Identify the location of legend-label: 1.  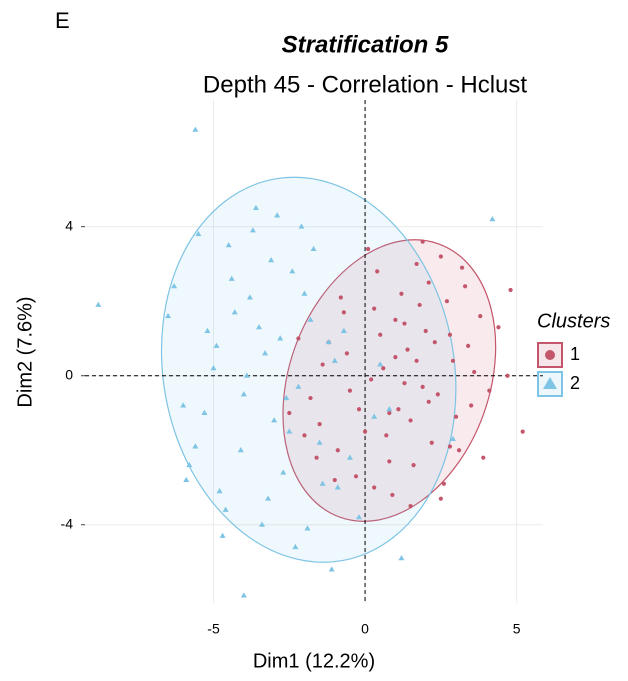
(575, 354).